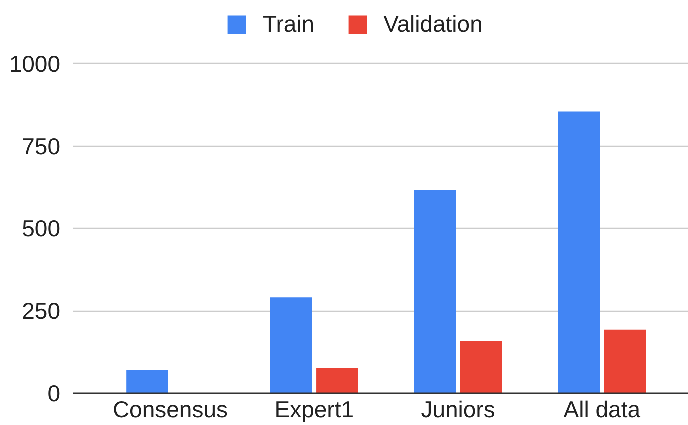 Image resolution: width=688 pixels, height=425 pixels. Describe the element at coordinates (314, 409) in the screenshot. I see `x-tick-label: Expert1` at that location.